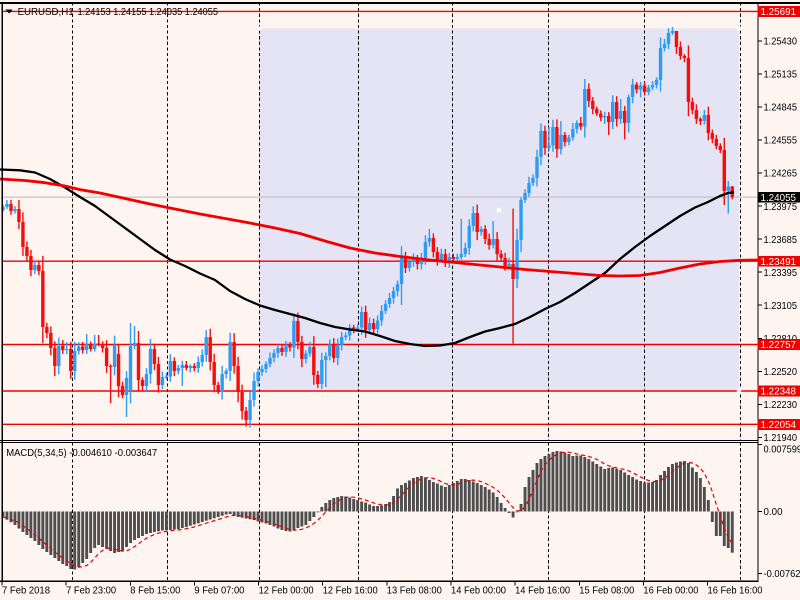 This screenshot has height=600, width=800. What do you see at coordinates (779, 345) in the screenshot?
I see `svg-text: 1.22757` at bounding box center [779, 345].